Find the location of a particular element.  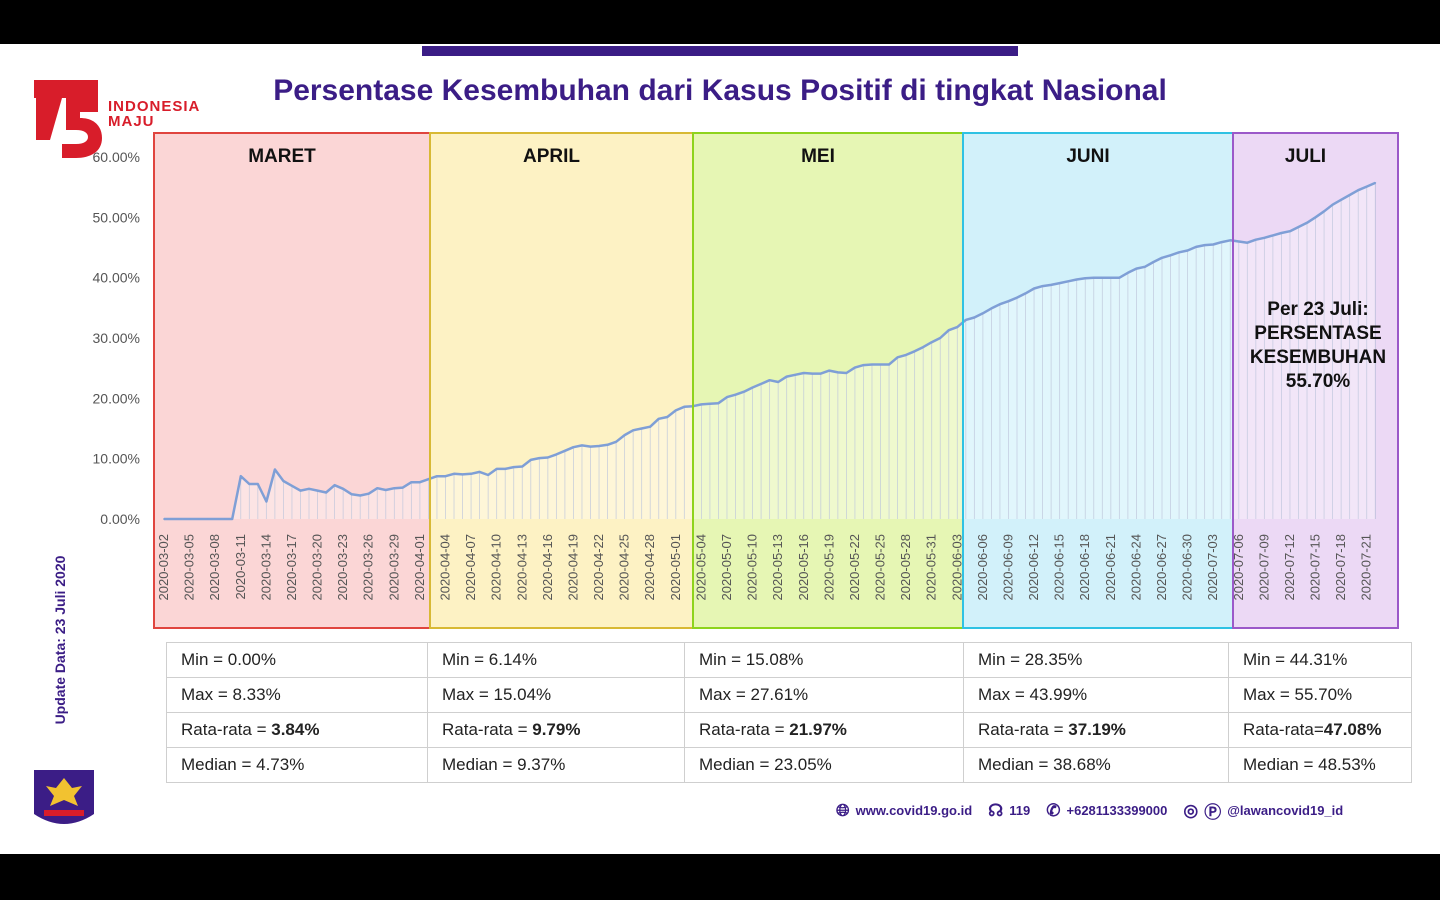

stat-cell: Min = 28.35% is located at coordinates (1096, 660).